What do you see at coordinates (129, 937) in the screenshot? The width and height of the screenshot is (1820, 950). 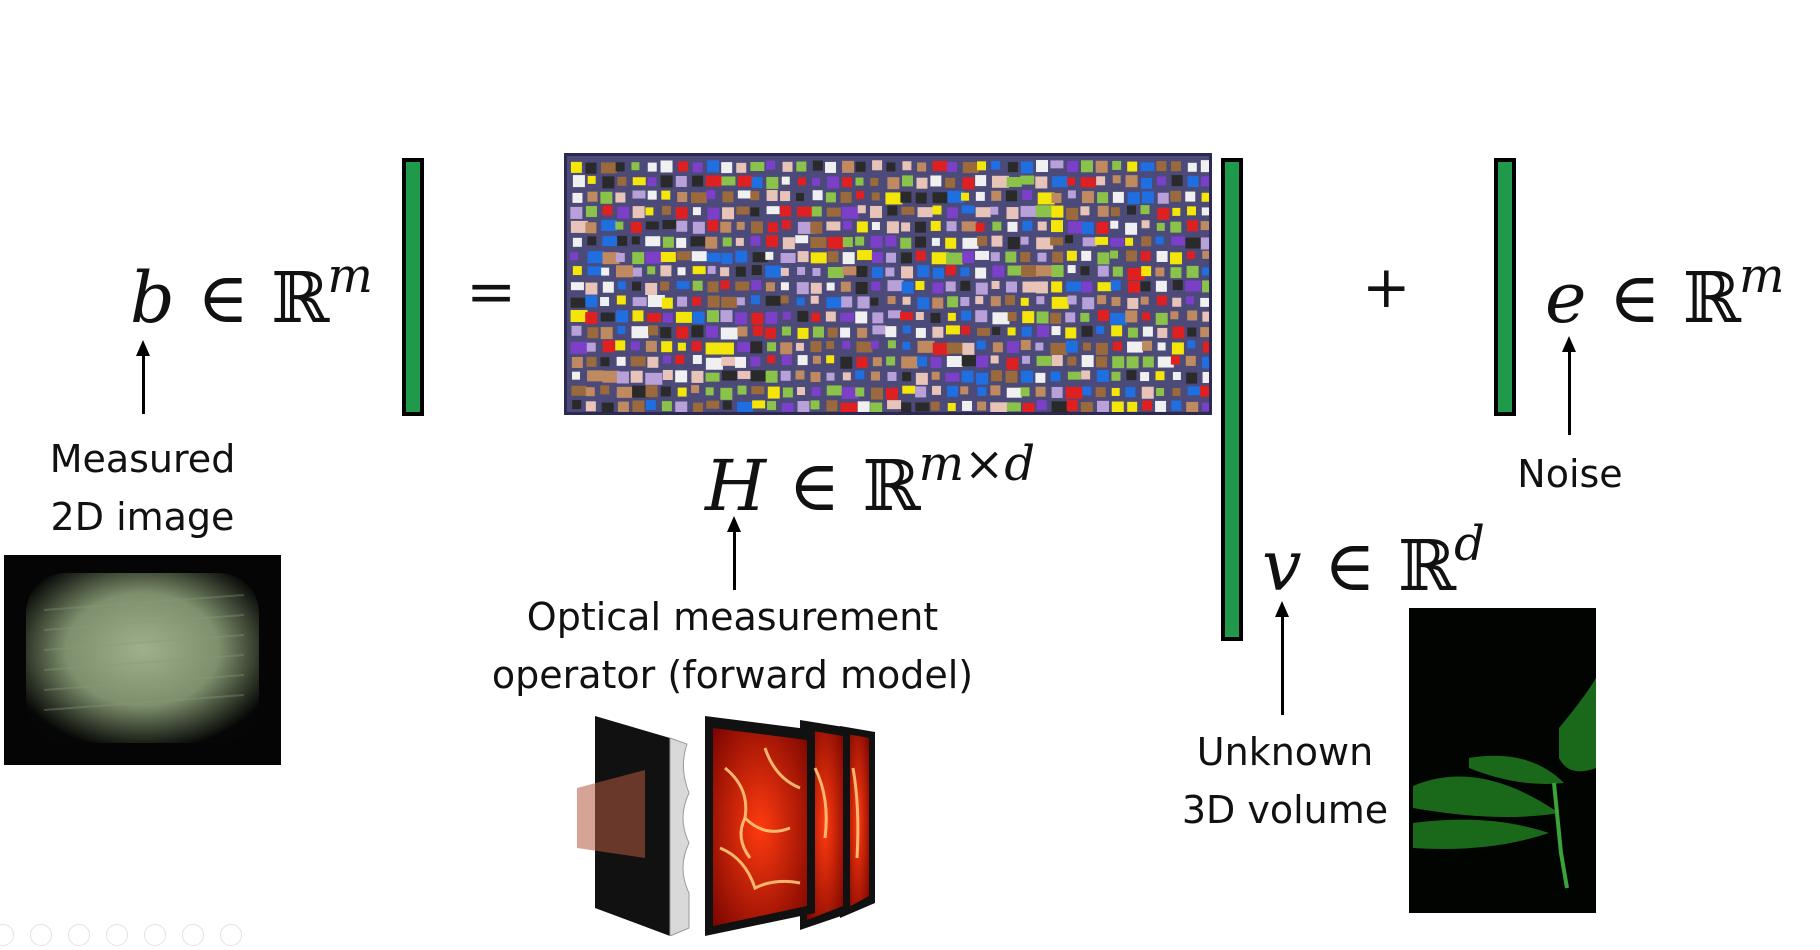 I see `slideshow-controls` at bounding box center [129, 937].